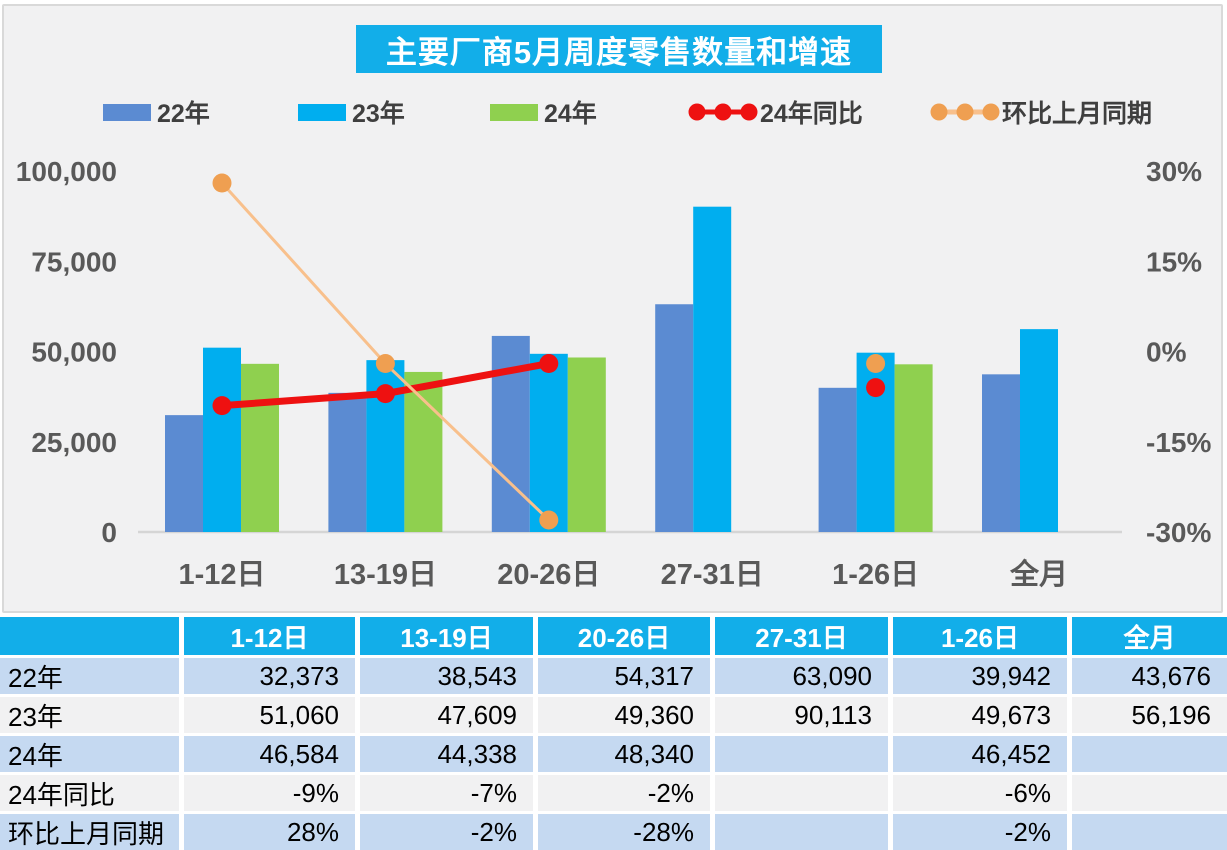  I want to click on table-cell-23年-20-26日: 49,360, so click(624, 715).